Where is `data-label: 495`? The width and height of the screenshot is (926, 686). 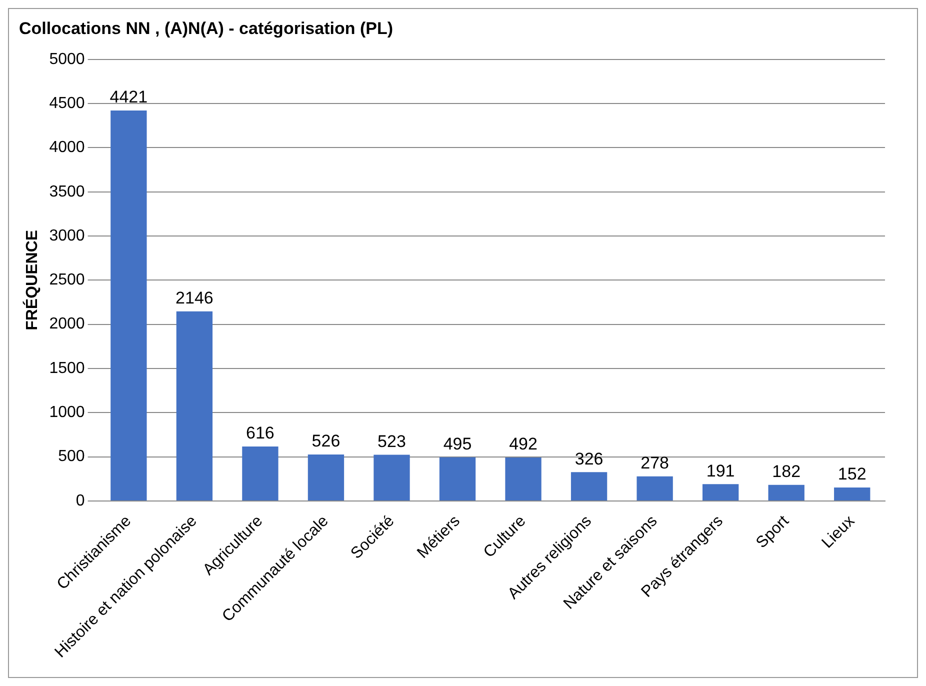
data-label: 495 is located at coordinates (457, 444).